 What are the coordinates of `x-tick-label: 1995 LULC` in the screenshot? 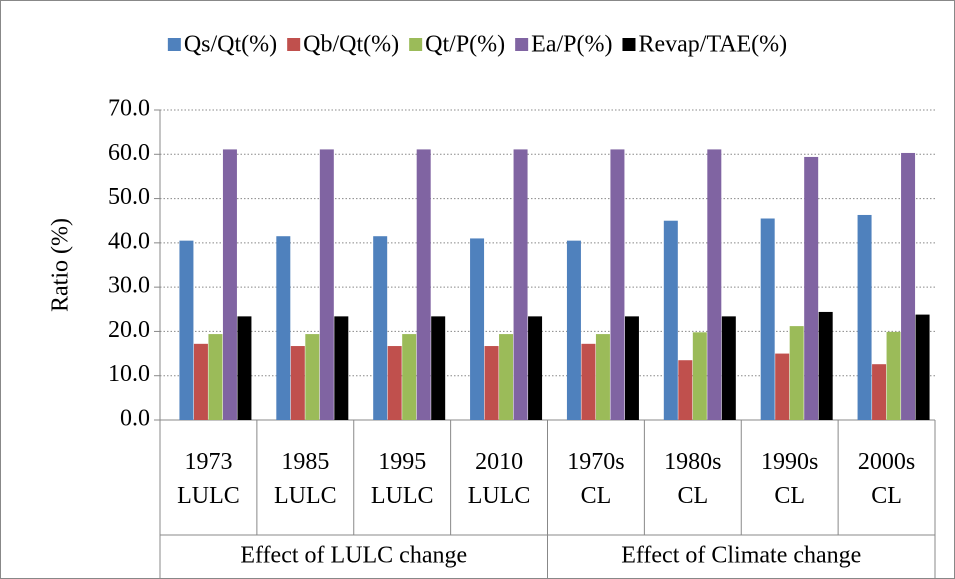 It's located at (402, 479).